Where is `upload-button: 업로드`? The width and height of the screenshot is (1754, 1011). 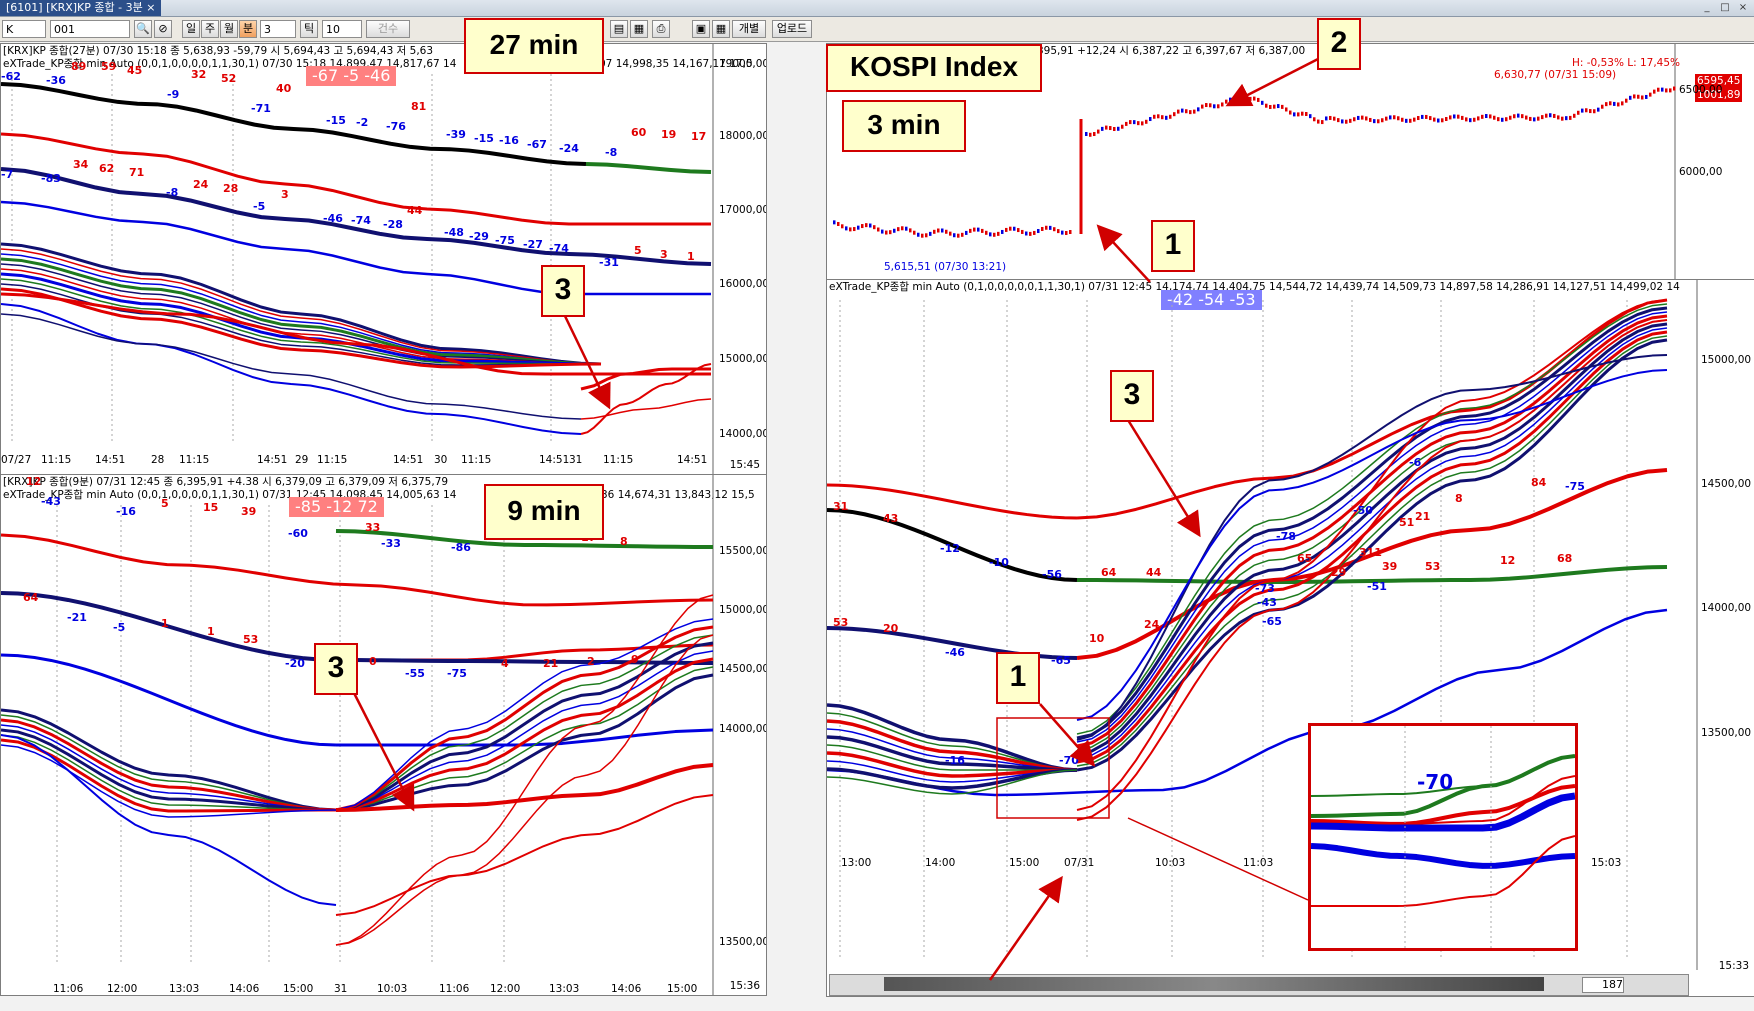 upload-button: 업로드 is located at coordinates (792, 29).